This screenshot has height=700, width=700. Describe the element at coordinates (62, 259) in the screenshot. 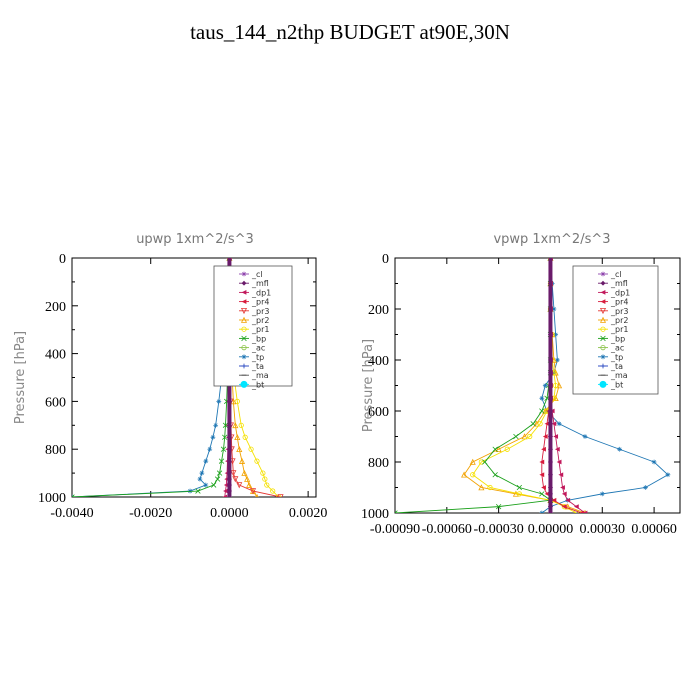

I see `y-tick-label: 0` at that location.